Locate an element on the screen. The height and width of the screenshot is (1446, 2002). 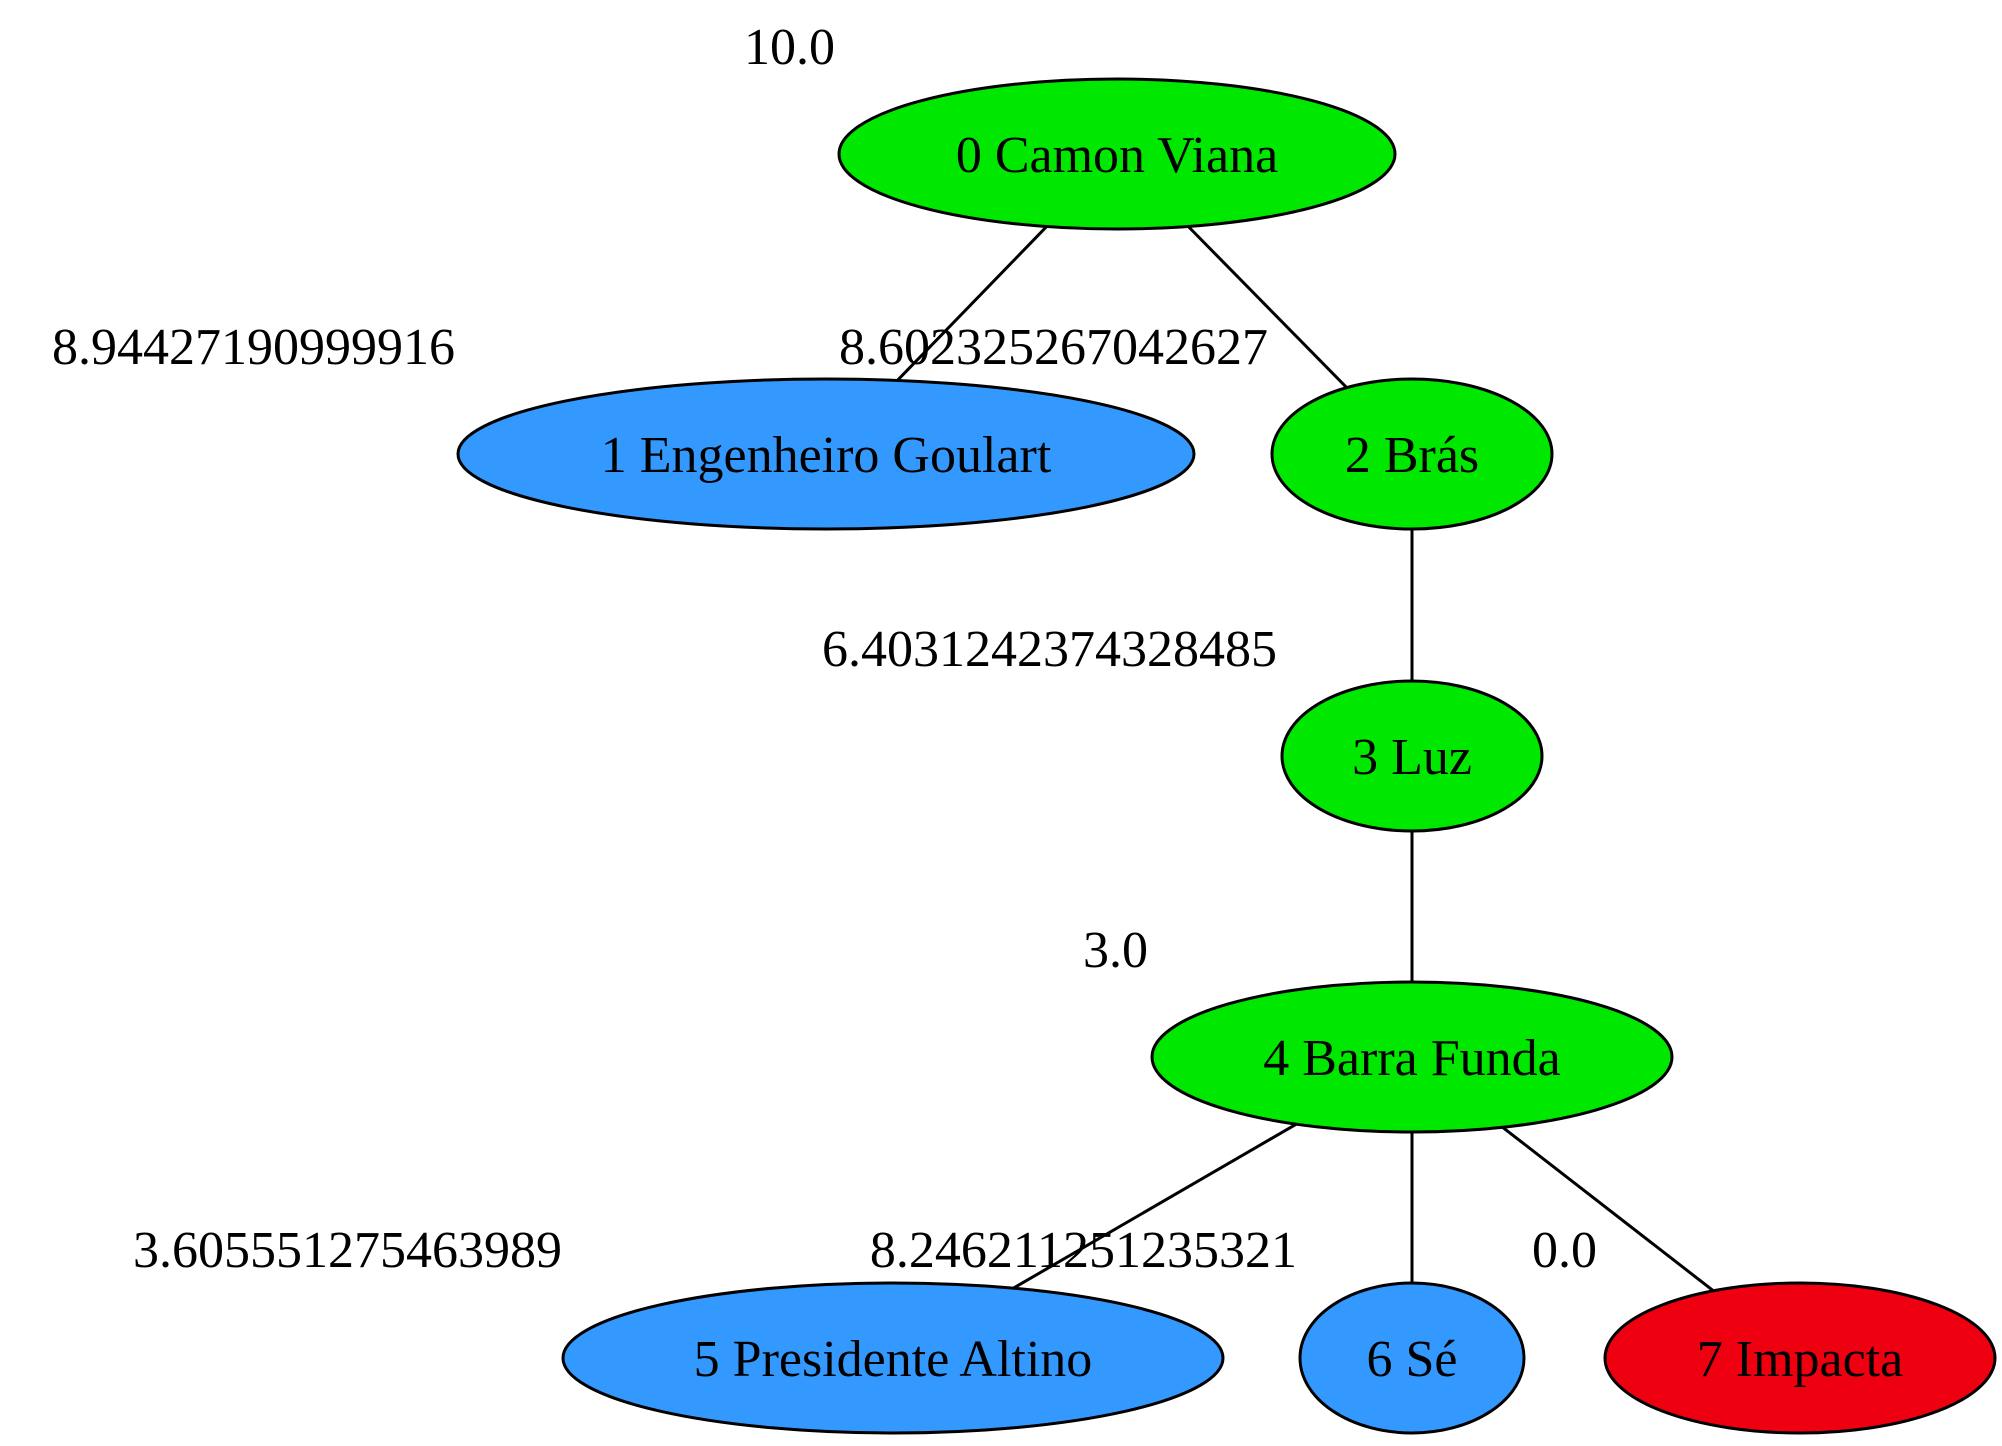
node-3-heuristic: 6.4031242374328485 is located at coordinates (1049, 649).